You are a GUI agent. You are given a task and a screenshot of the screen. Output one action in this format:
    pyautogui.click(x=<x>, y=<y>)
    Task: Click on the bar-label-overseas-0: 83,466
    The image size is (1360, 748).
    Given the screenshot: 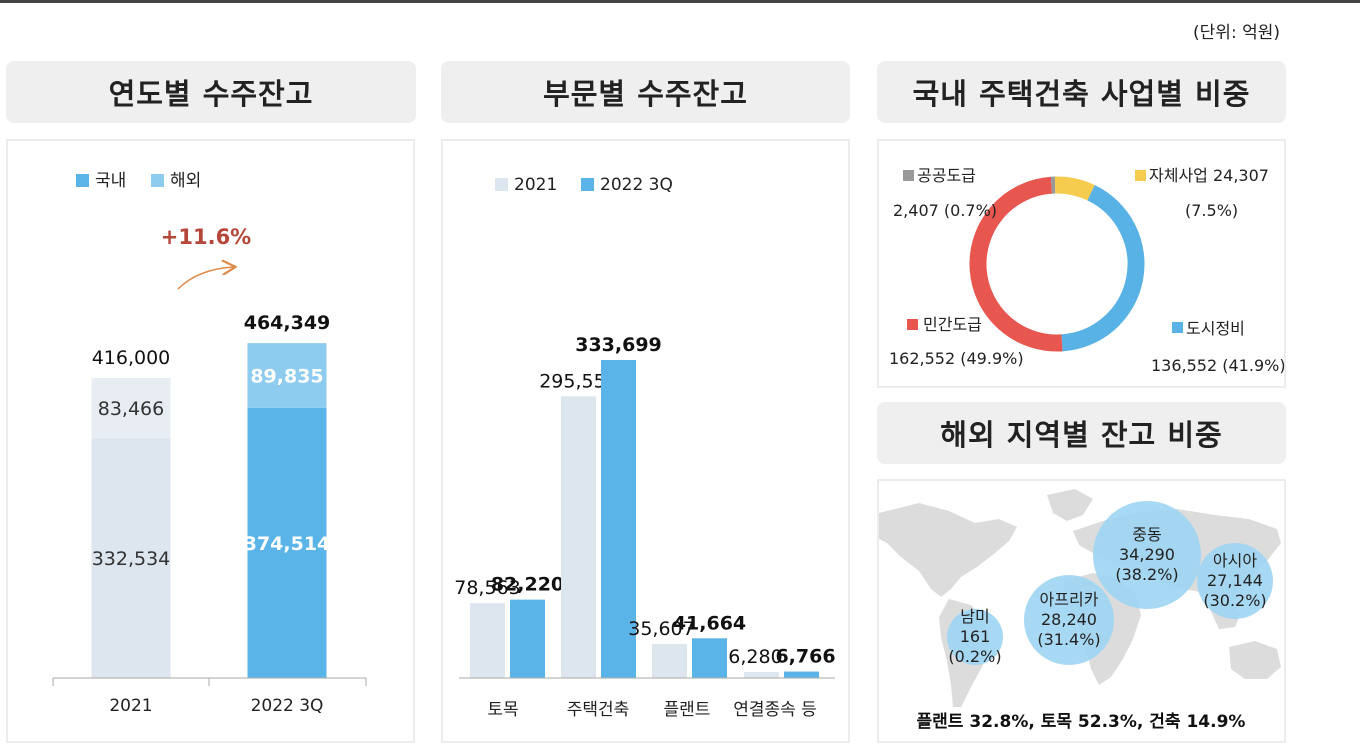 What is the action you would take?
    pyautogui.click(x=131, y=409)
    